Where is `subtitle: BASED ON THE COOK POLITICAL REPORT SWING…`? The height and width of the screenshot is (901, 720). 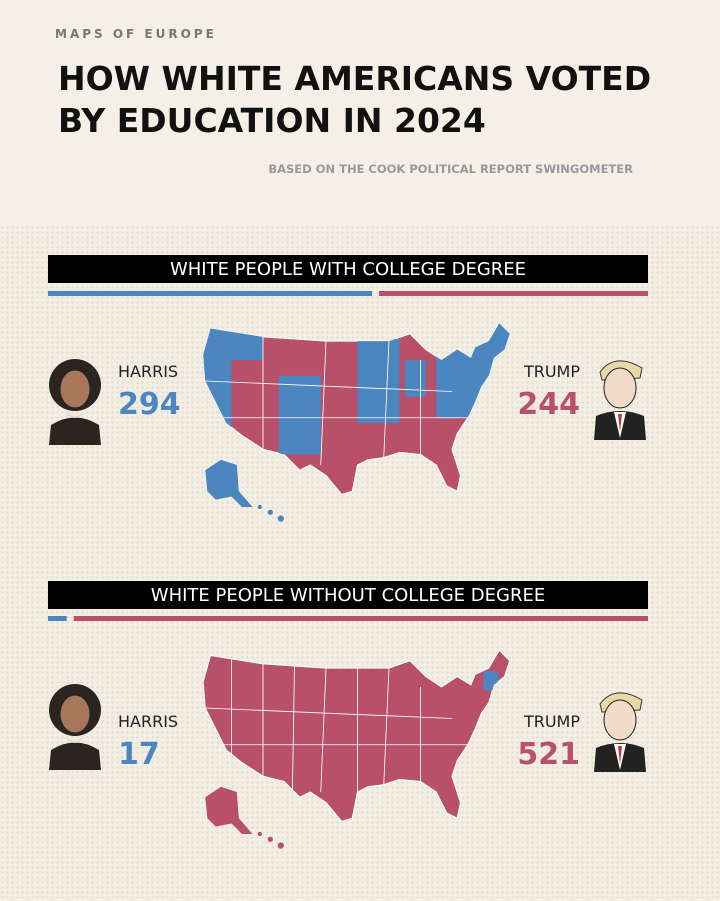 subtitle: BASED ON THE COOK POLITICAL REPORT SWING… is located at coordinates (450, 169).